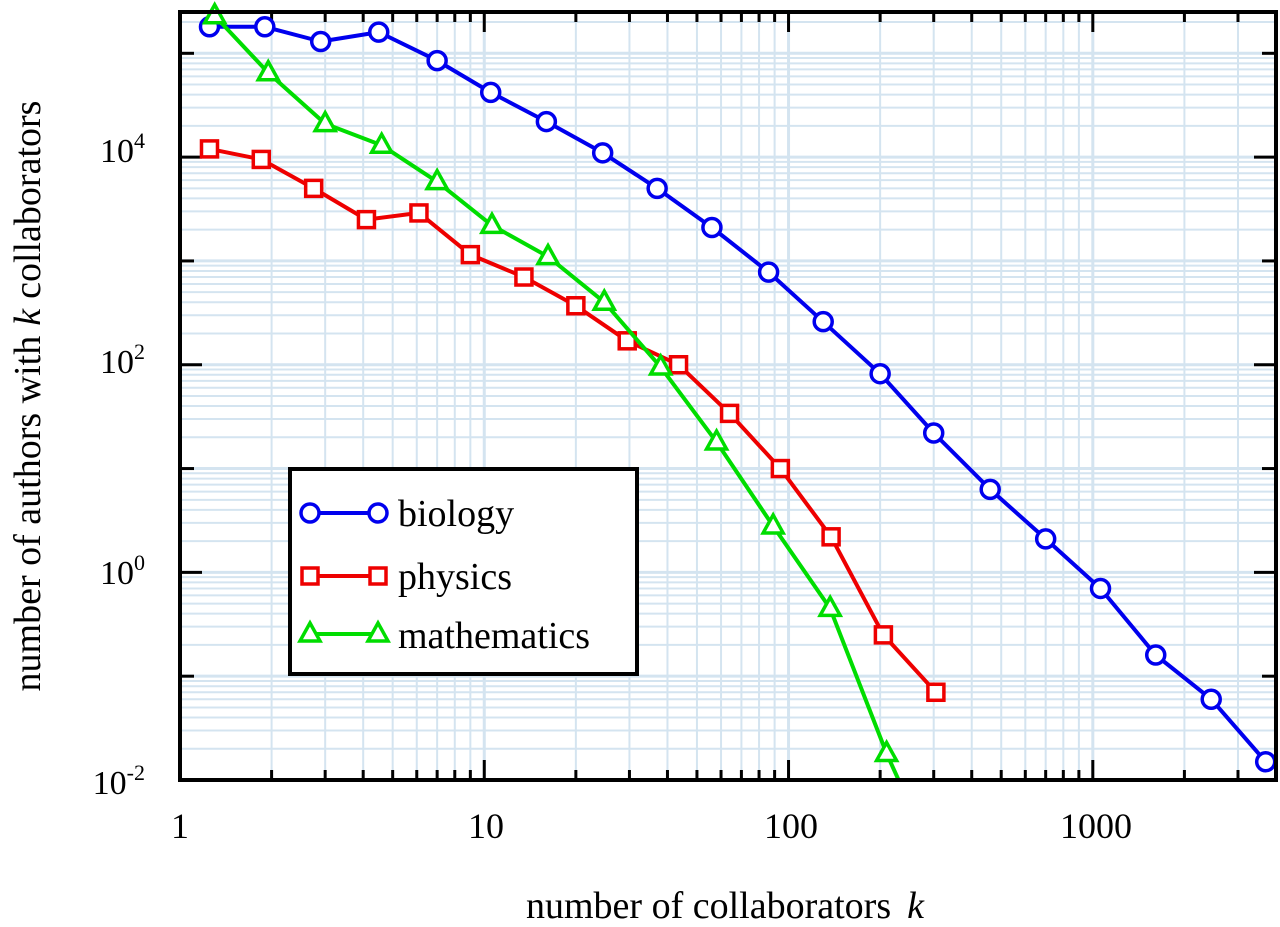  Describe the element at coordinates (486, 826) in the screenshot. I see `x-tick-label-10: 10` at that location.